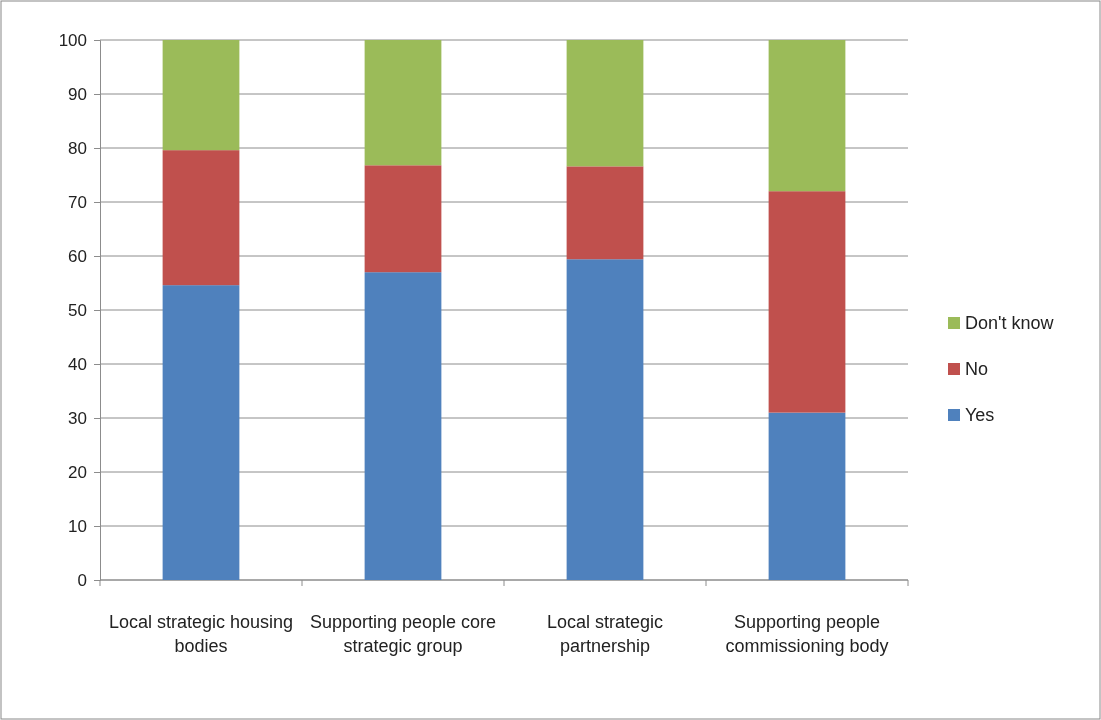 The image size is (1101, 720). Describe the element at coordinates (807, 634) in the screenshot. I see `x-tick-label: Supporting people commissioning body` at that location.